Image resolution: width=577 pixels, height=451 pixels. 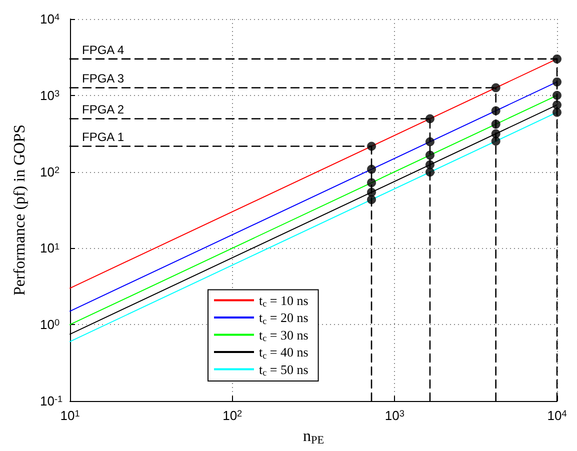 What do you see at coordinates (103, 49) in the screenshot?
I see `annotation: FPGA 4` at bounding box center [103, 49].